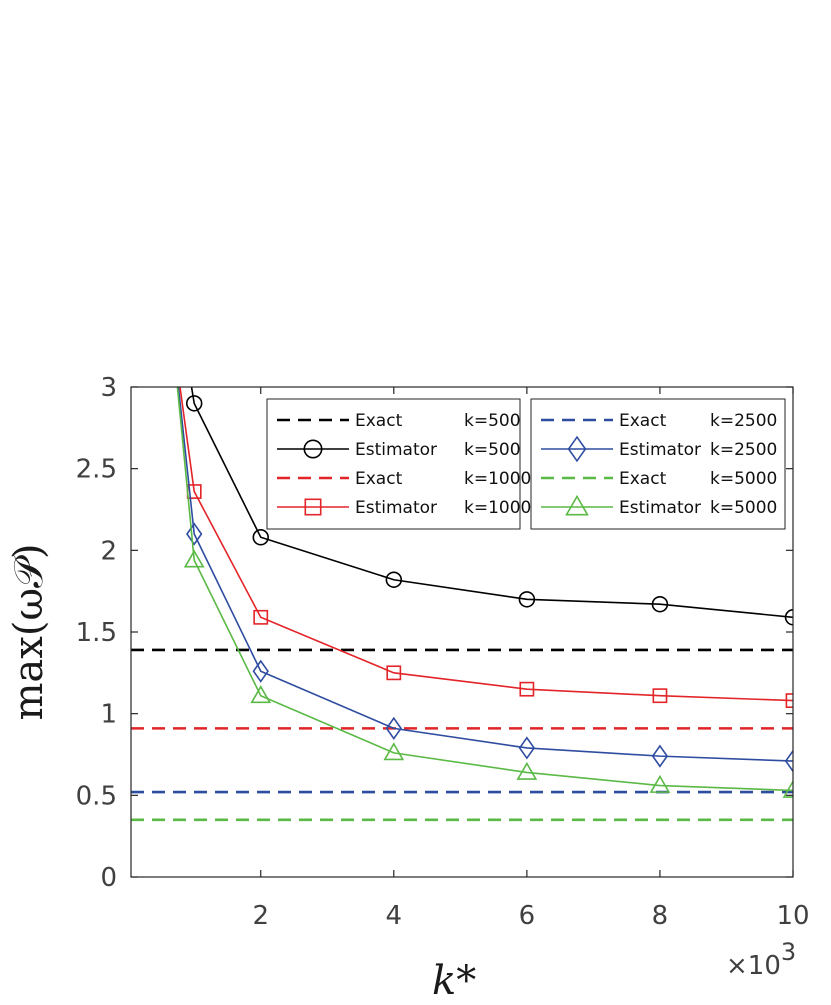 The height and width of the screenshot is (1005, 831). I want to click on x-tick-label: 4, so click(394, 916).